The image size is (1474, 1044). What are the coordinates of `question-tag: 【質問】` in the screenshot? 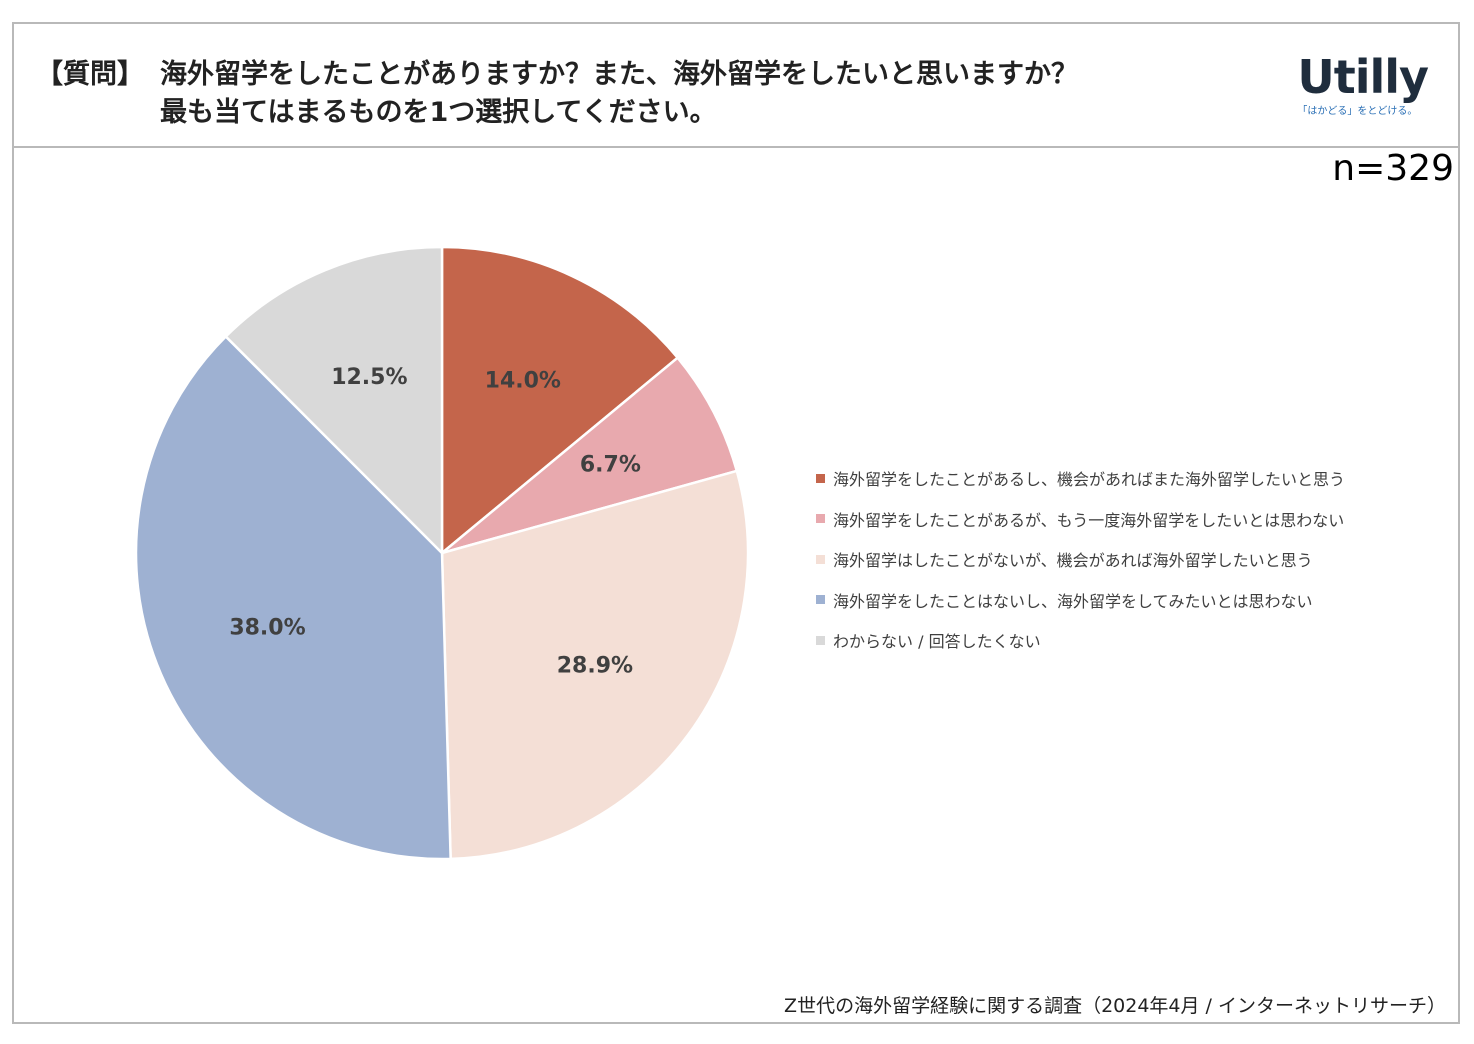 It's located at (90, 74).